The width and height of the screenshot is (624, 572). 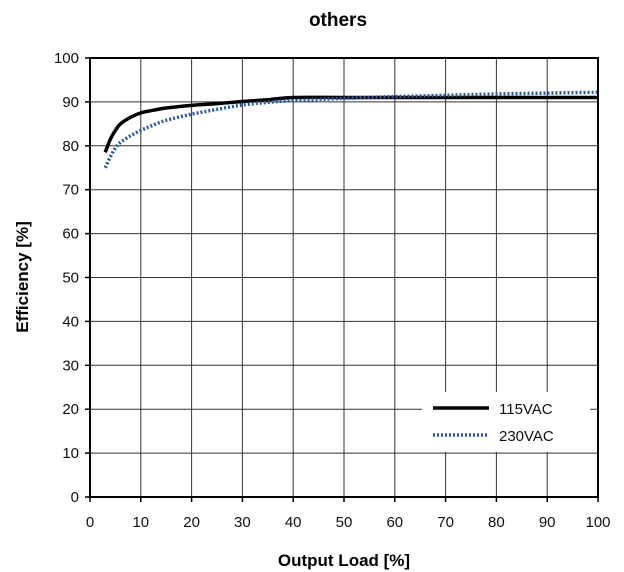 What do you see at coordinates (547, 522) in the screenshot?
I see `x-tick-label: 90` at bounding box center [547, 522].